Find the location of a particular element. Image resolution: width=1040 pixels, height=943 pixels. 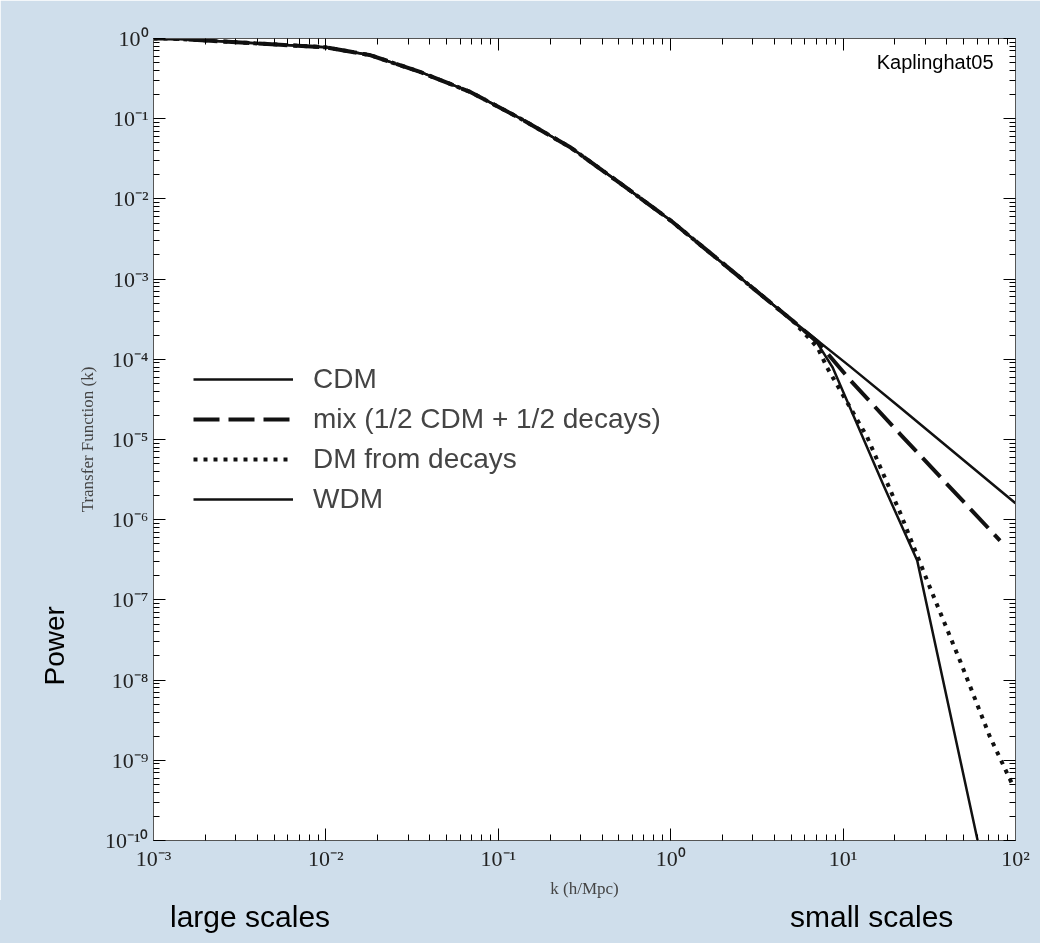

x-tick-label: 10⁻² is located at coordinates (326, 858).